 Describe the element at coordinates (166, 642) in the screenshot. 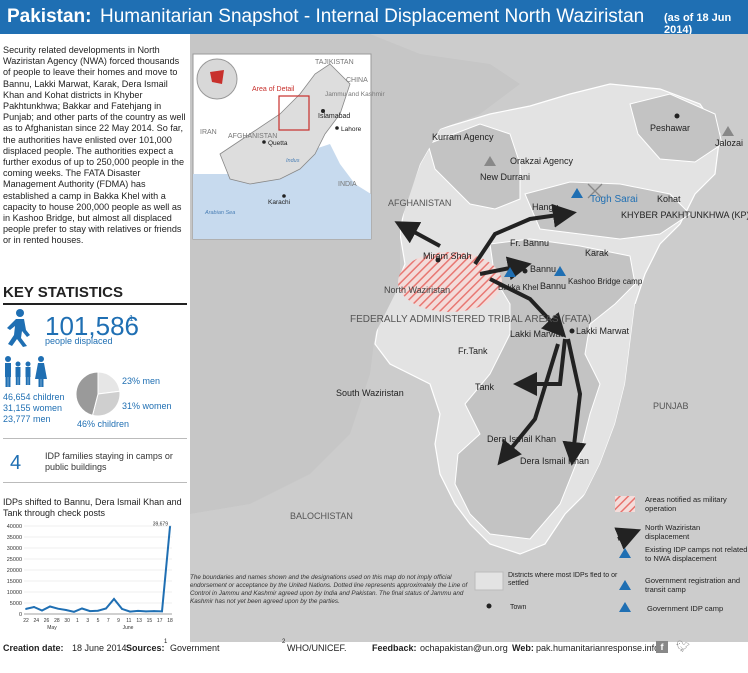

I see `footer-source1-sup: 1` at that location.